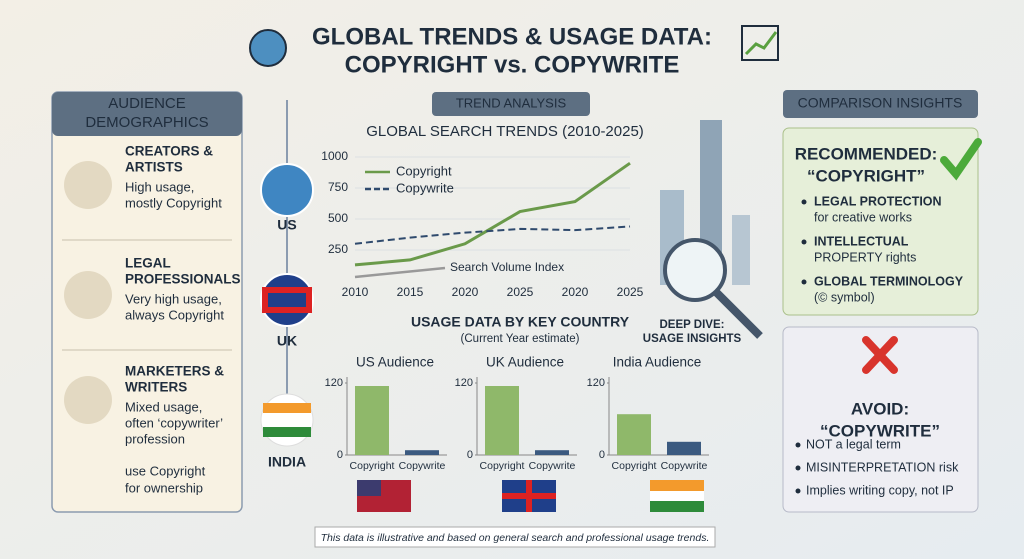 The height and width of the screenshot is (559, 1024). What do you see at coordinates (505, 131) in the screenshot?
I see `chart-title: GLOBAL SEARCH TRENDS (2010-2025)` at bounding box center [505, 131].